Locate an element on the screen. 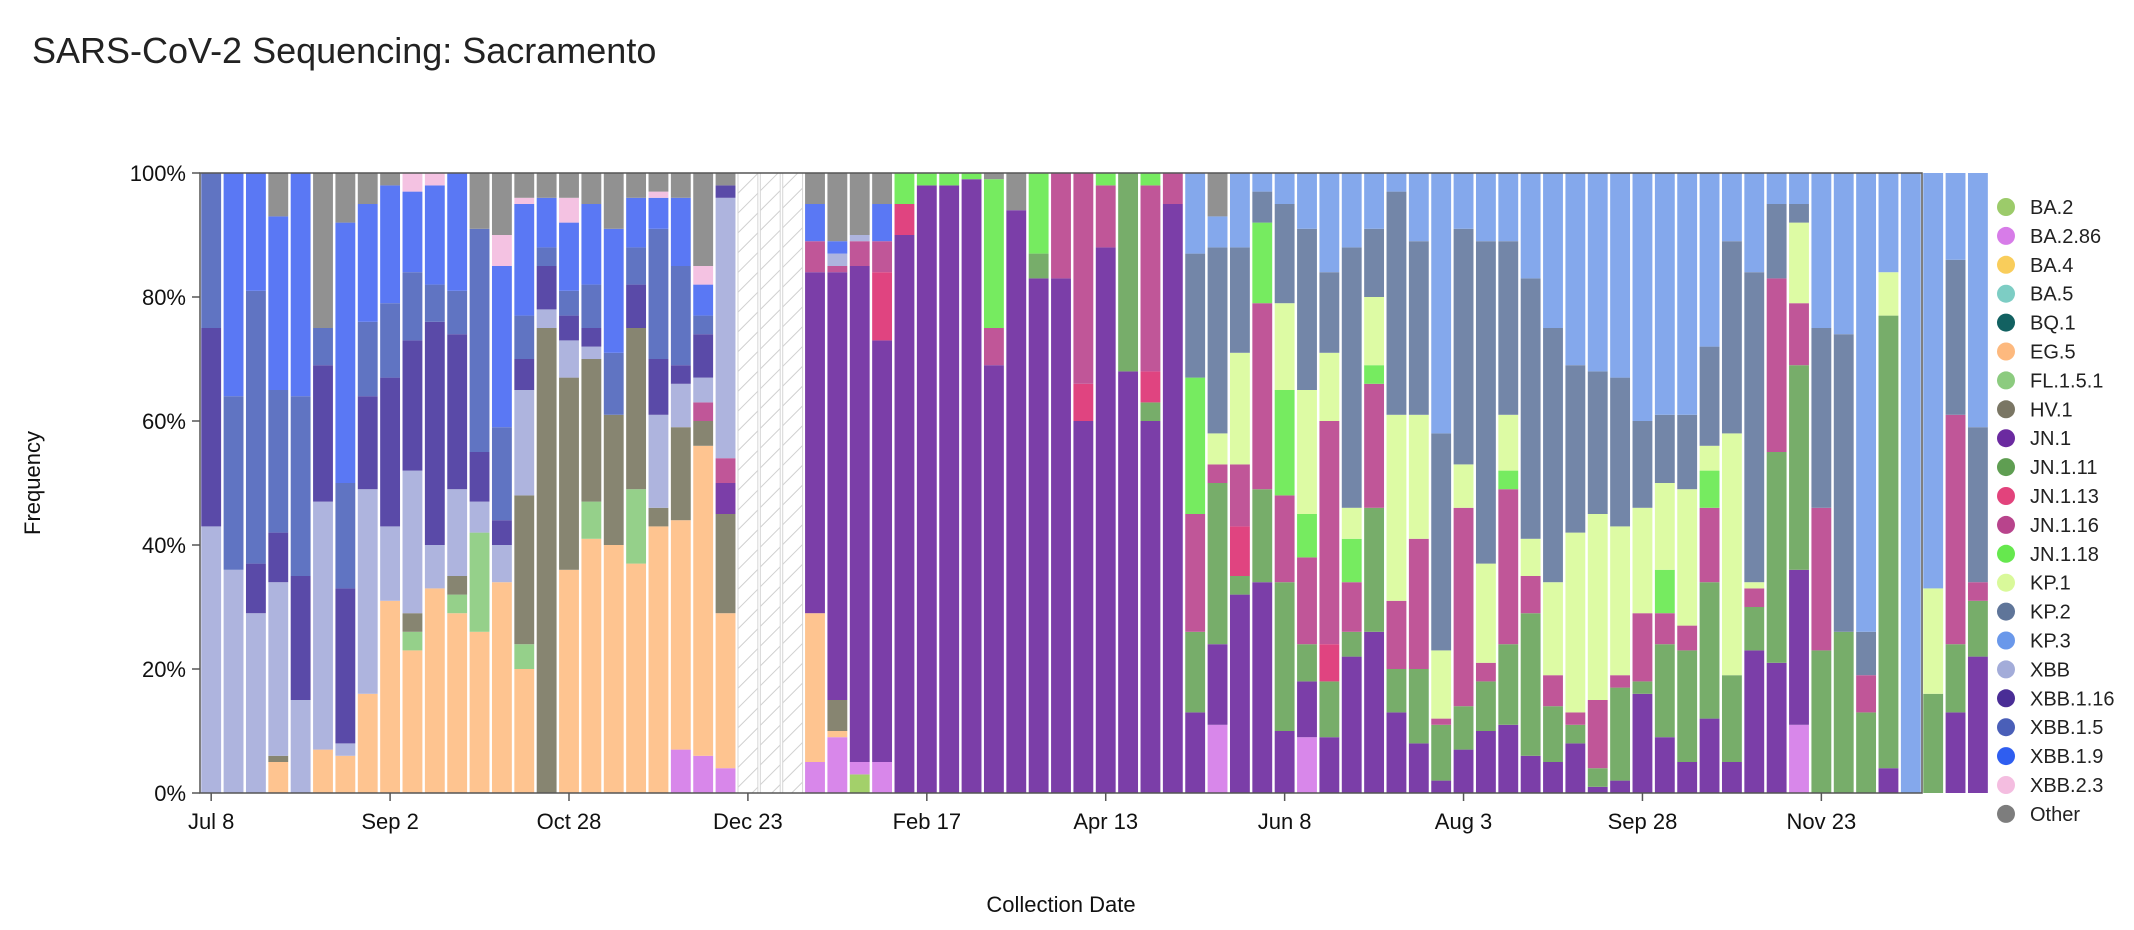 Image resolution: width=2134 pixels, height=930 pixels. legend-item-xbb-1-5: XBB.1.5 is located at coordinates (2050, 728).